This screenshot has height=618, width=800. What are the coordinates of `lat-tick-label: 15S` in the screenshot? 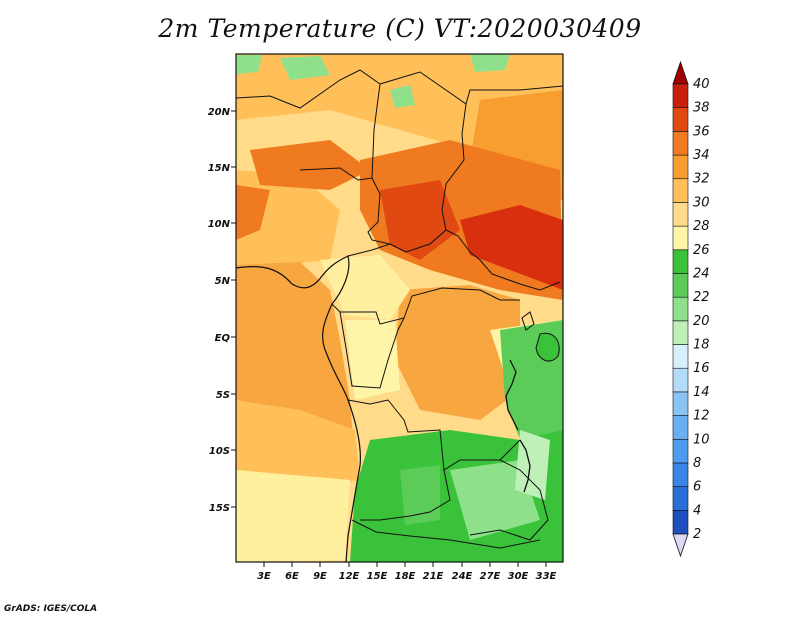 It's located at (219, 508).